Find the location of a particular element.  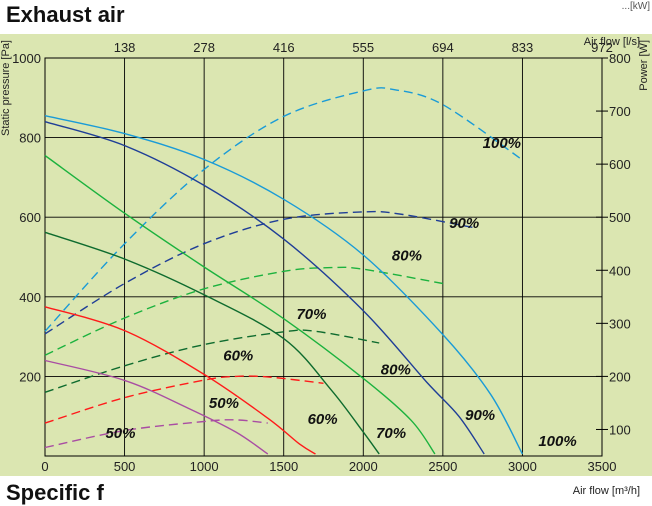

pressure-label-50pct: 50% is located at coordinates (120, 433).